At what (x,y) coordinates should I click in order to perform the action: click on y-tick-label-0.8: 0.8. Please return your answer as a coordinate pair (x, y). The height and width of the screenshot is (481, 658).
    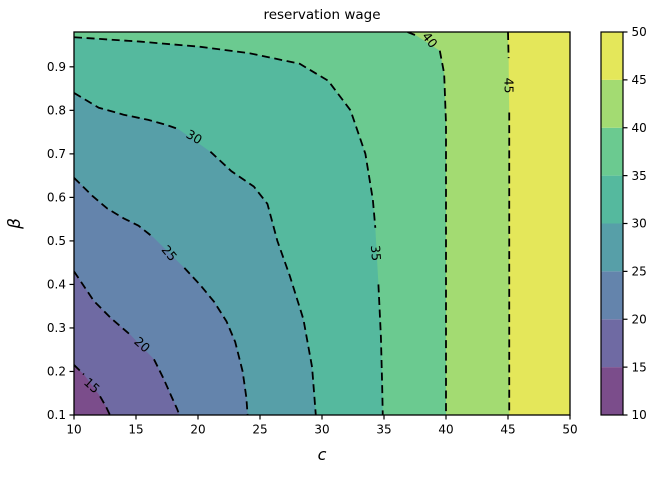
    Looking at the image, I should click on (56, 111).